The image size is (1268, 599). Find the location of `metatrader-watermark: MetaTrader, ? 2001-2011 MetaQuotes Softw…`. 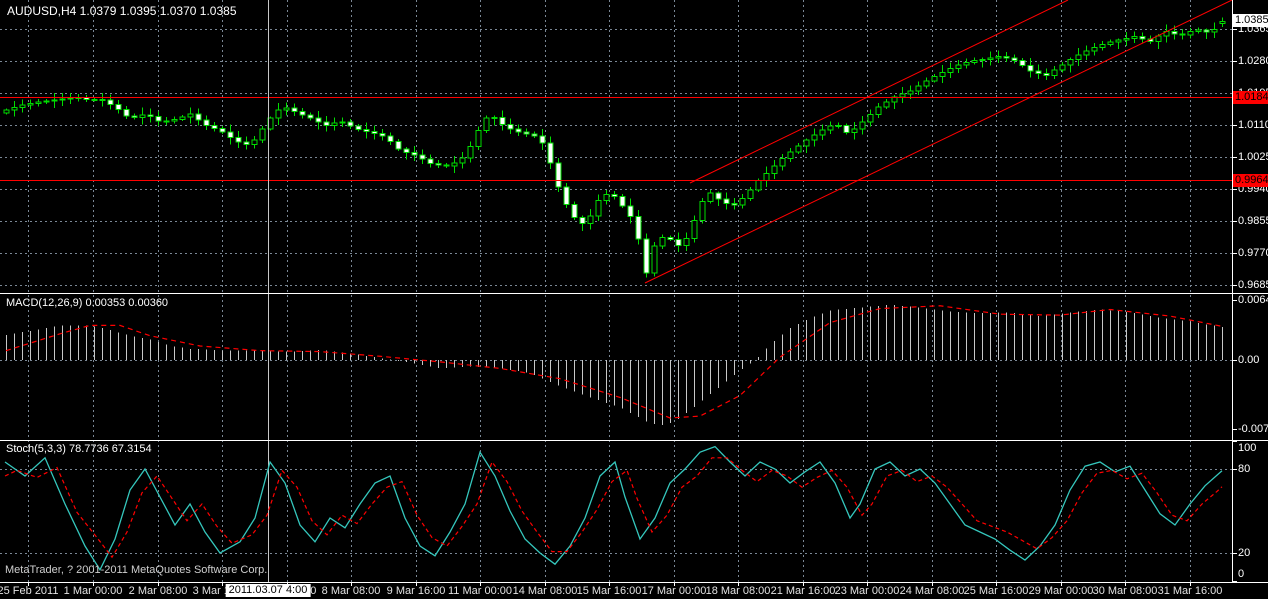

metatrader-watermark: MetaTrader, ? 2001-2011 MetaQuotes Softw… is located at coordinates (136, 570).